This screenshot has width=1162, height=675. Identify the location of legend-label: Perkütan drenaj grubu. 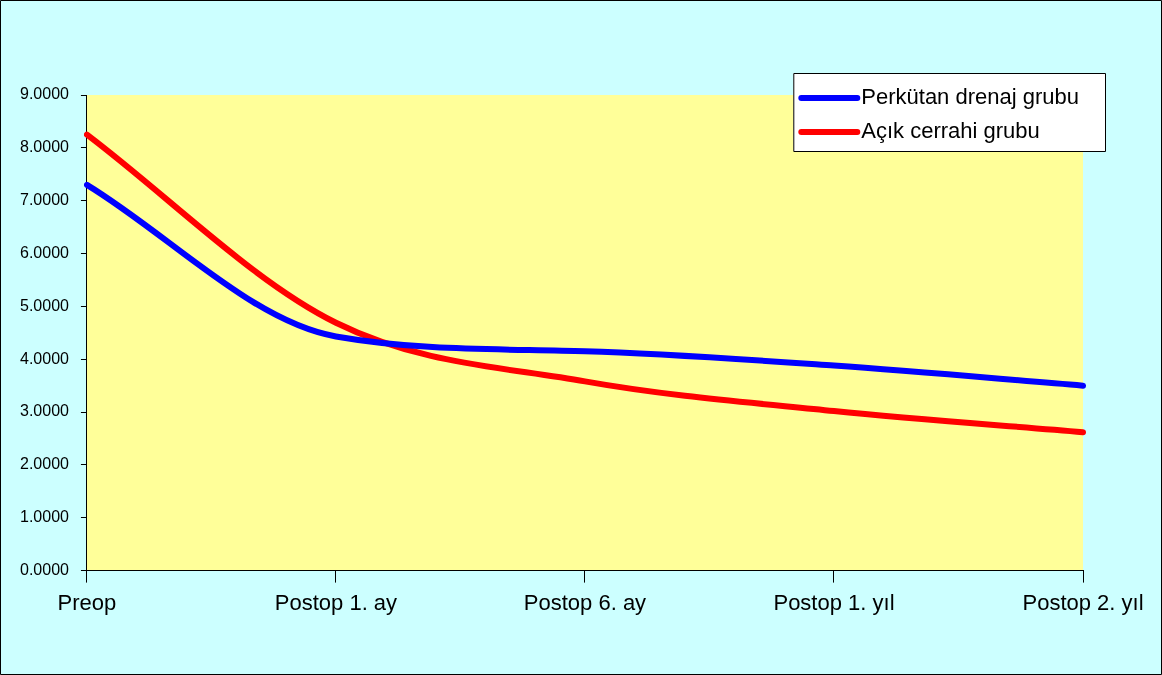
(970, 97).